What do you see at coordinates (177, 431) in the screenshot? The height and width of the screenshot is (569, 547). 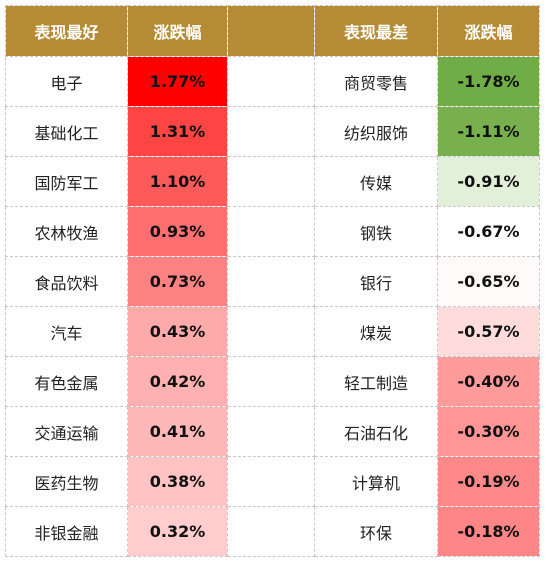 I see `best-sector-change: 0.41%` at bounding box center [177, 431].